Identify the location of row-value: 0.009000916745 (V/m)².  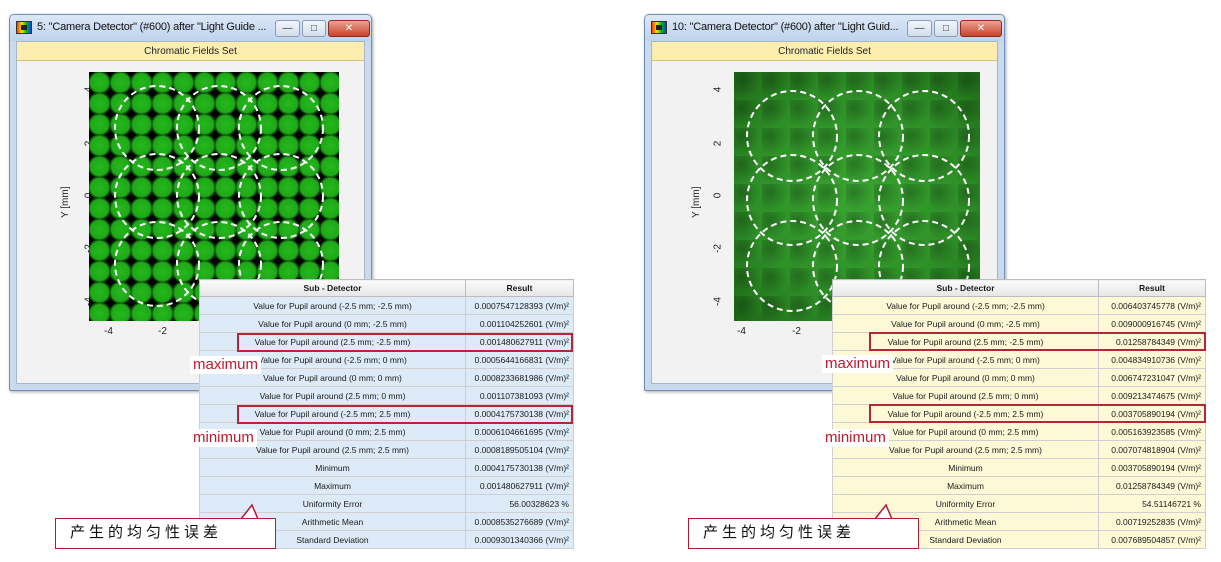
(1152, 323).